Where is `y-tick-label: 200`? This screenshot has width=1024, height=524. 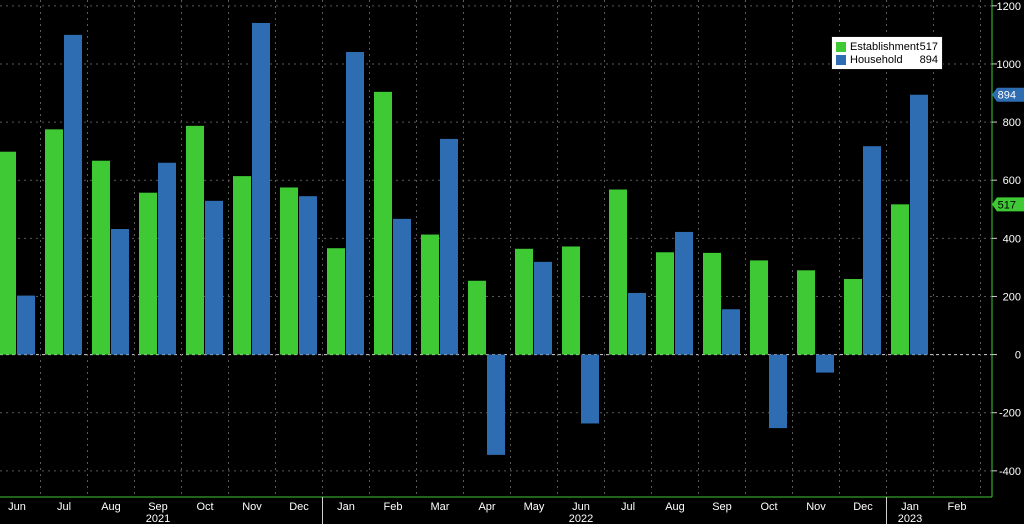 y-tick-label: 200 is located at coordinates (1012, 297).